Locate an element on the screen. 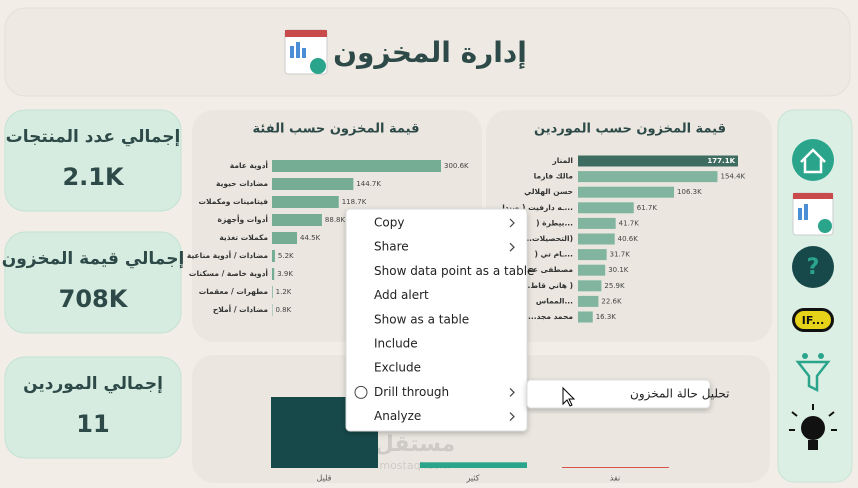 Image resolution: width=858 pixels, height=488 pixels. category-label: حسن الهلالي is located at coordinates (548, 191).